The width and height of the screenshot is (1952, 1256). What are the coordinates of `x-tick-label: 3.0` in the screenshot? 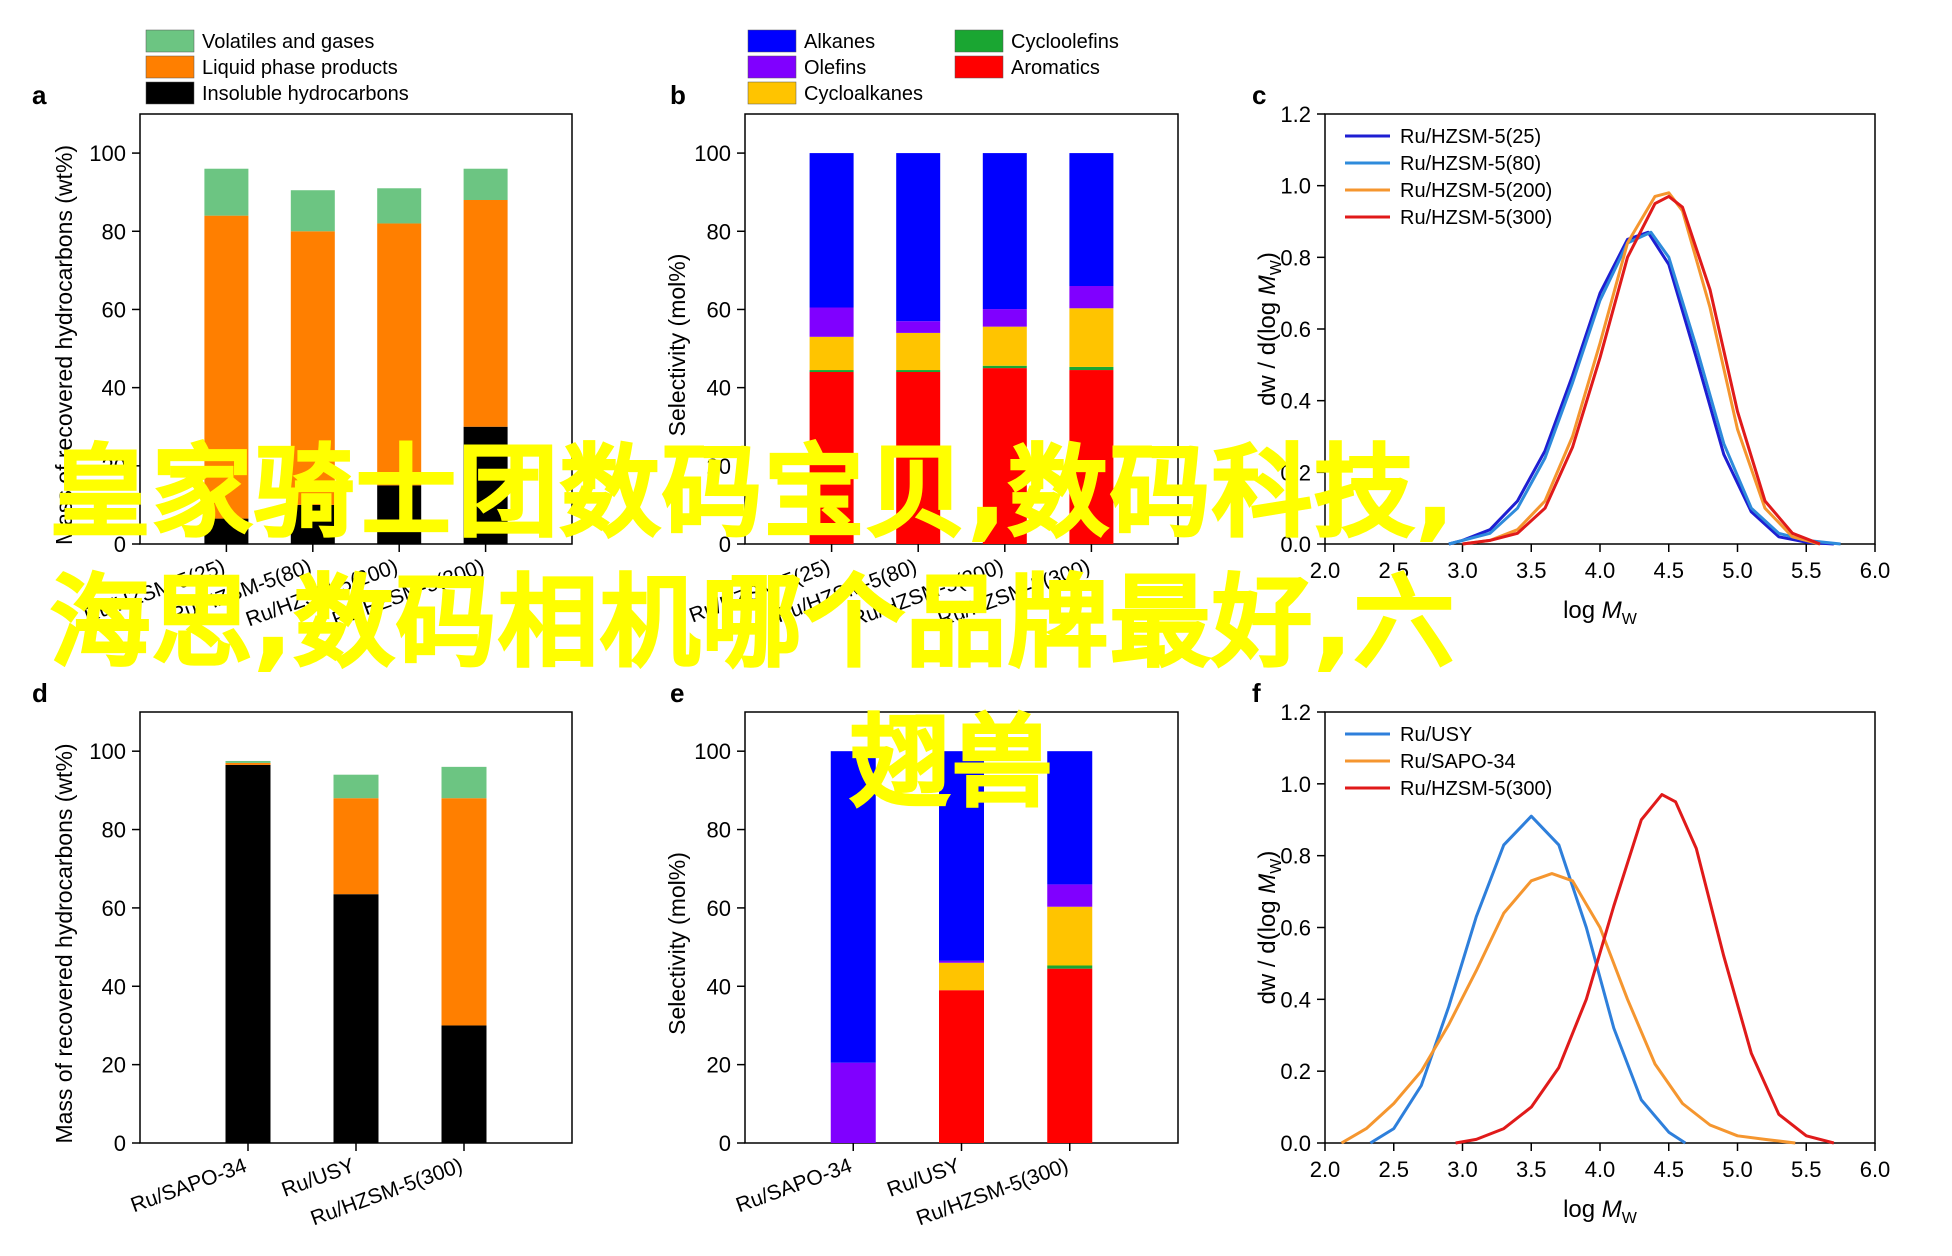 It's located at (1462, 1169).